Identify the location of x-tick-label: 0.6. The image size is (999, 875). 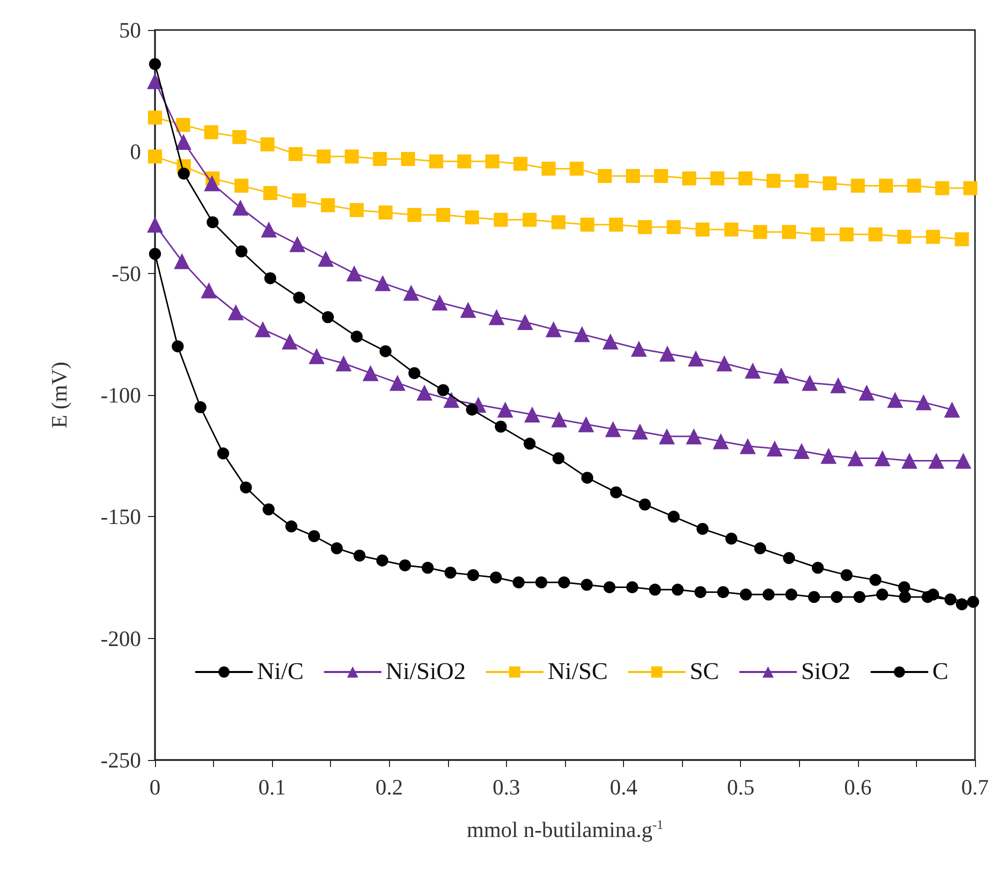
(858, 787).